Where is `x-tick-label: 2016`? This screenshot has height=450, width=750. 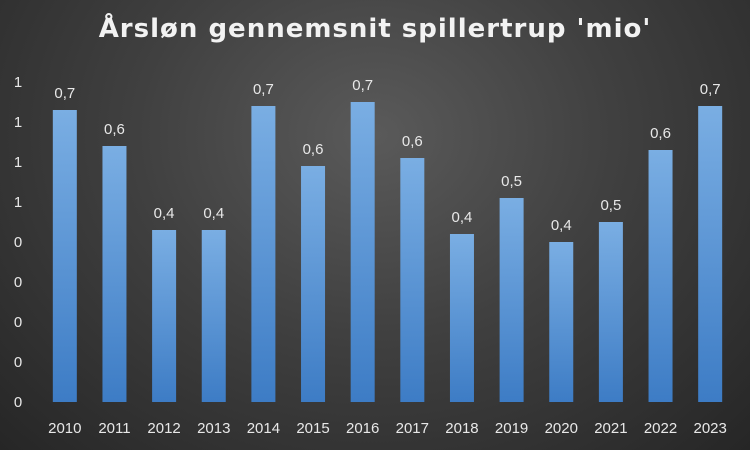 x-tick-label: 2016 is located at coordinates (362, 428).